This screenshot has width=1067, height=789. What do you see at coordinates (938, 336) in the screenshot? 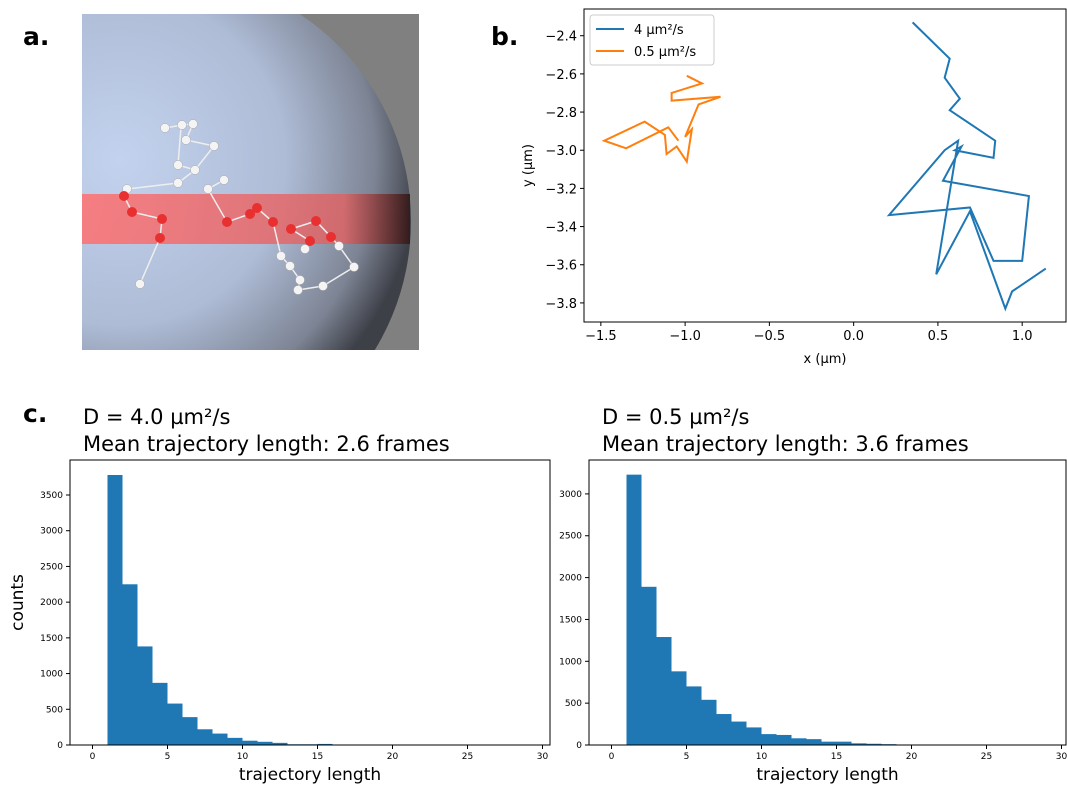
I see `x-tick-label: 0.5` at bounding box center [938, 336].